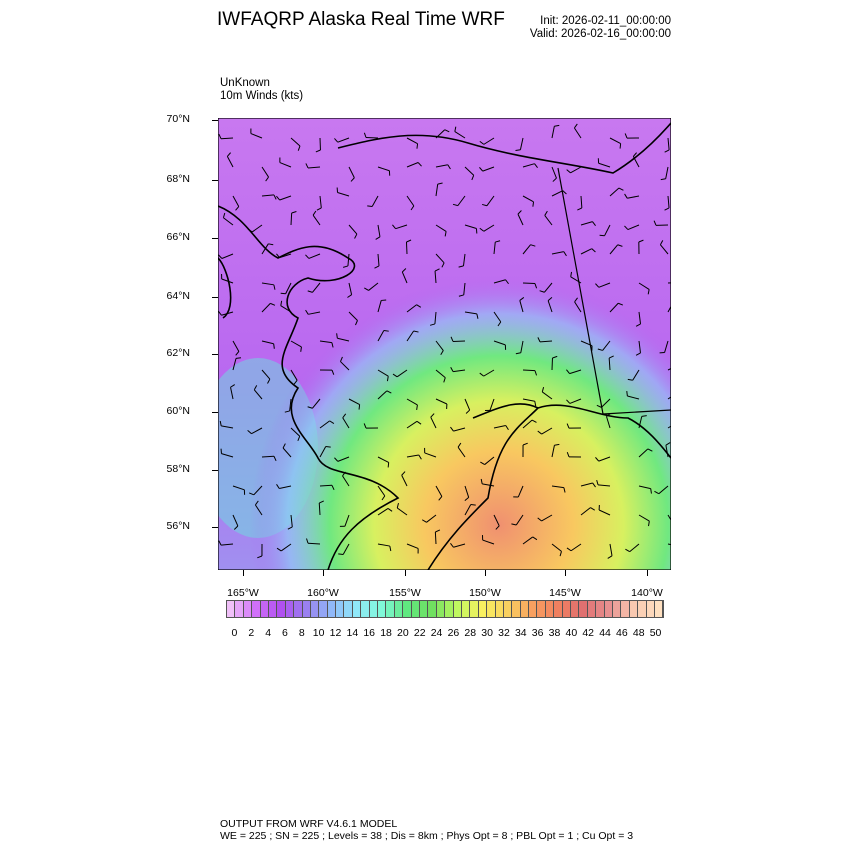 Image resolution: width=850 pixels, height=850 pixels. Describe the element at coordinates (655, 633) in the screenshot. I see `colorbar-label: 50` at that location.